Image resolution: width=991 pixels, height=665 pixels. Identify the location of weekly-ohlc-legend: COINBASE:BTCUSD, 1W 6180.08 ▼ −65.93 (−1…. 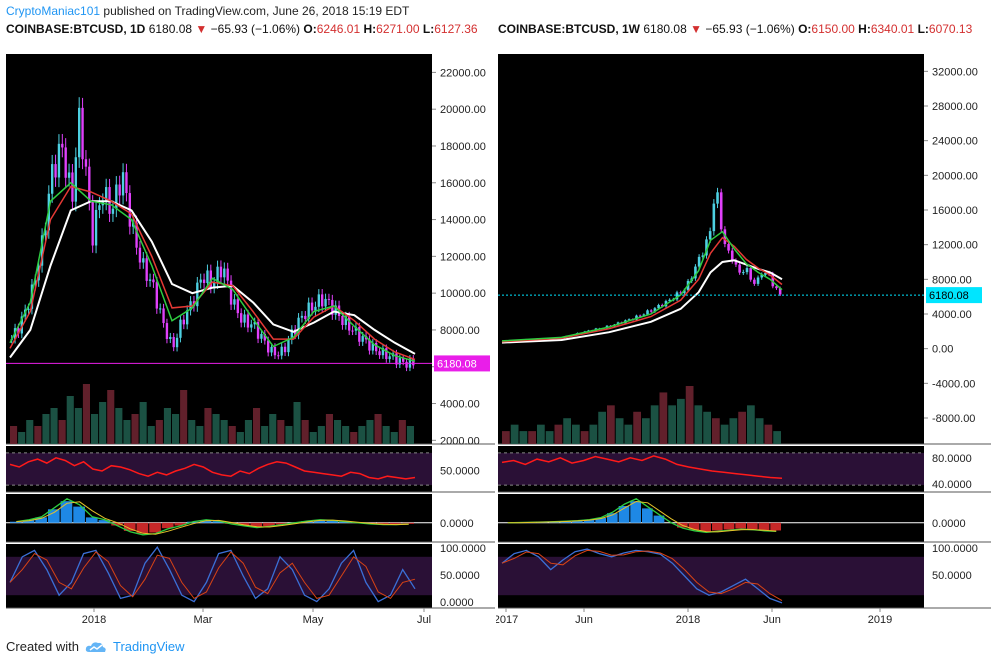
(735, 29).